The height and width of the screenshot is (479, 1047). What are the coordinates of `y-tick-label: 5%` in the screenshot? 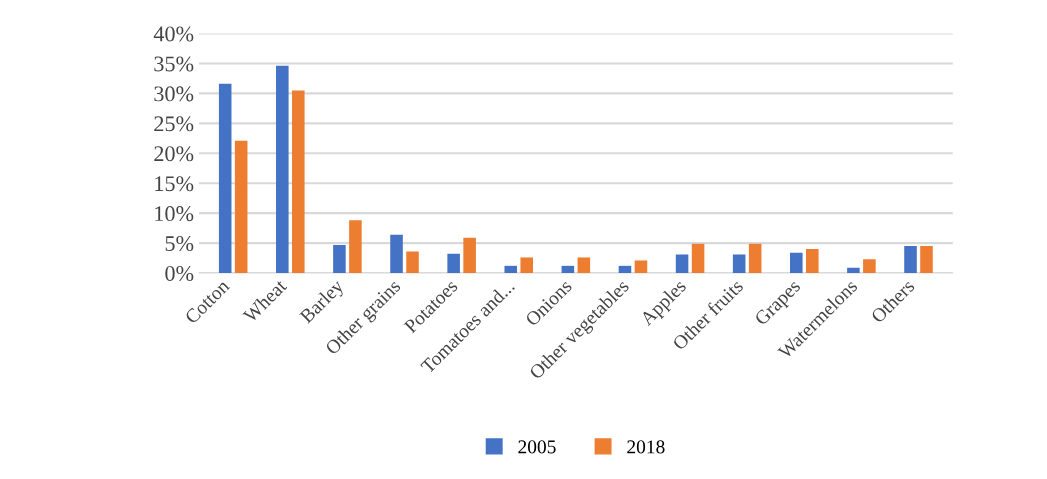 It's located at (179, 244).